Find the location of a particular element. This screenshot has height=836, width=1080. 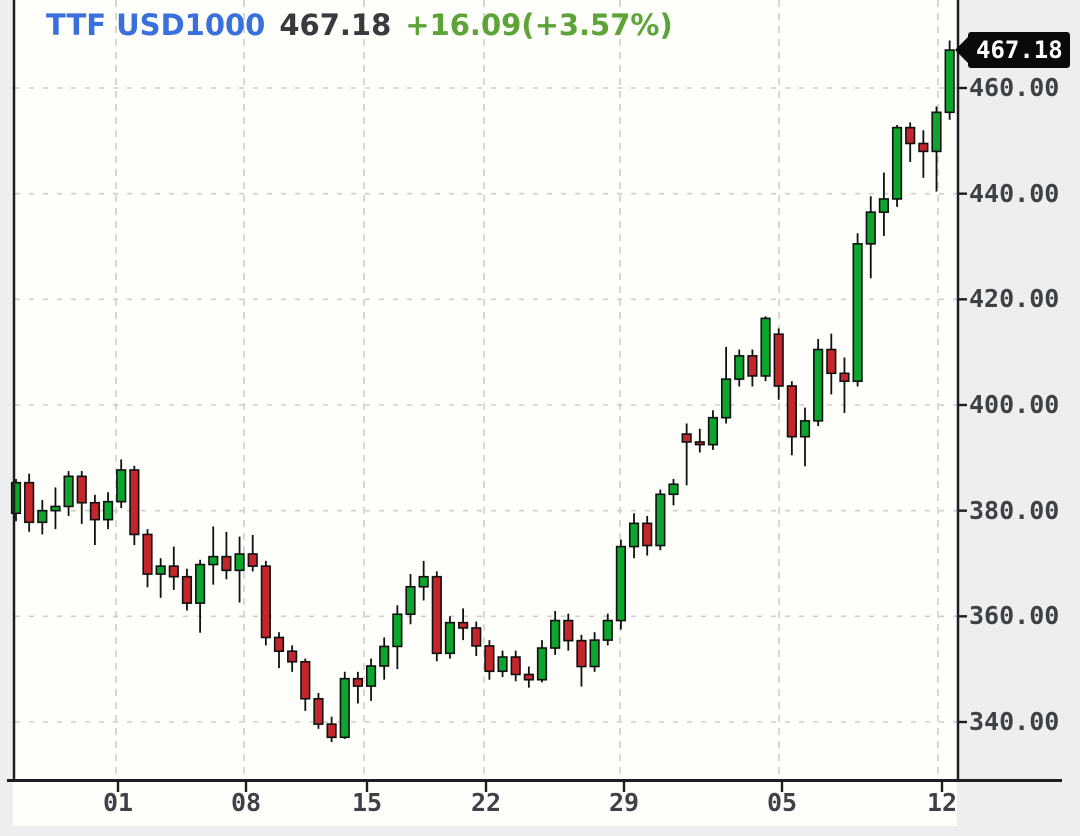

last-price-tag: 467.18 is located at coordinates (1012, 50).